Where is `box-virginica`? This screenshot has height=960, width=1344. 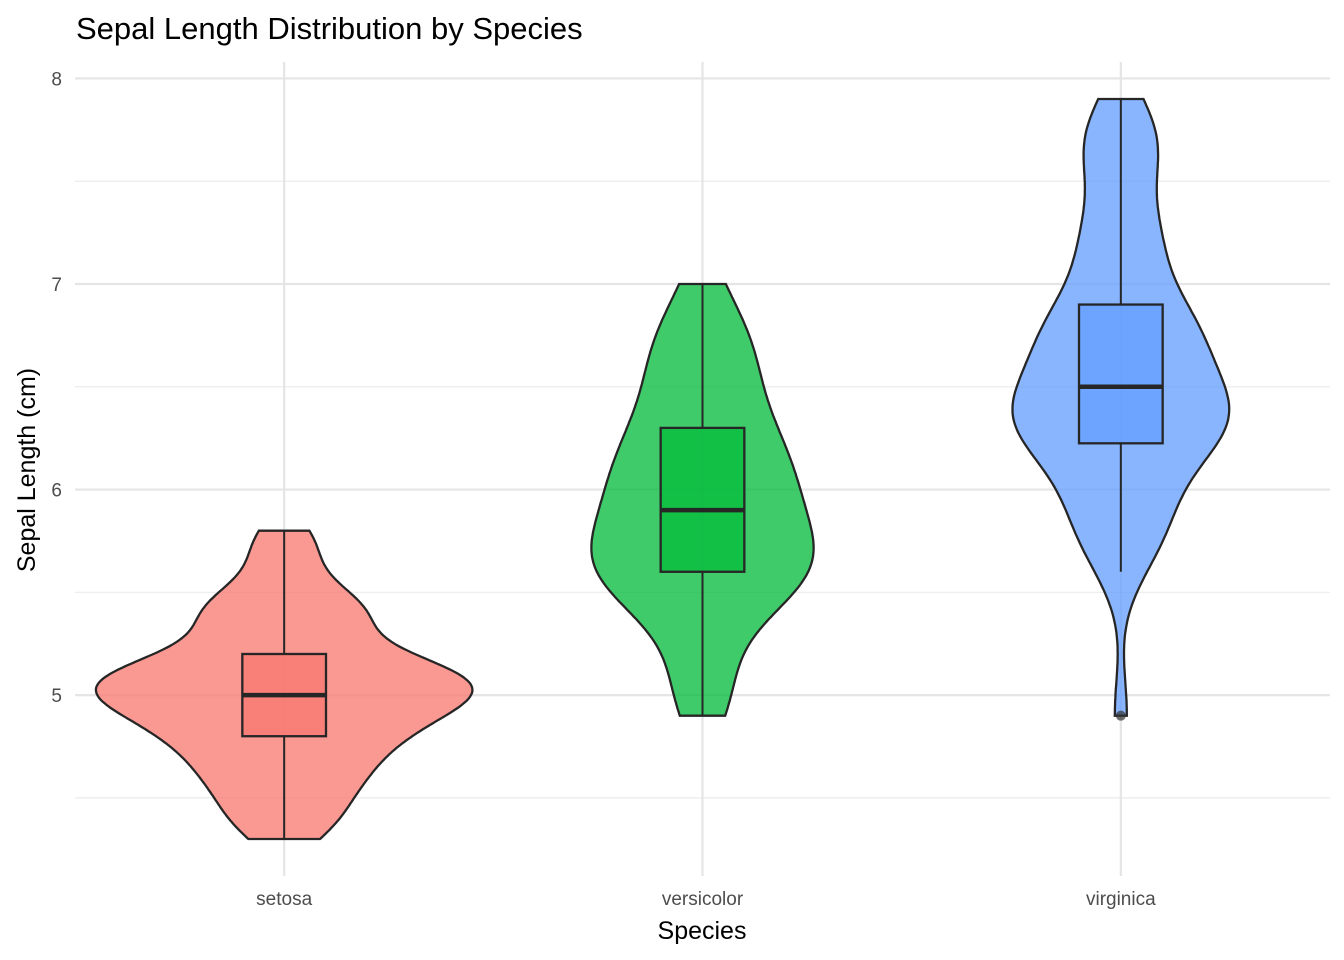 box-virginica is located at coordinates (1120, 374).